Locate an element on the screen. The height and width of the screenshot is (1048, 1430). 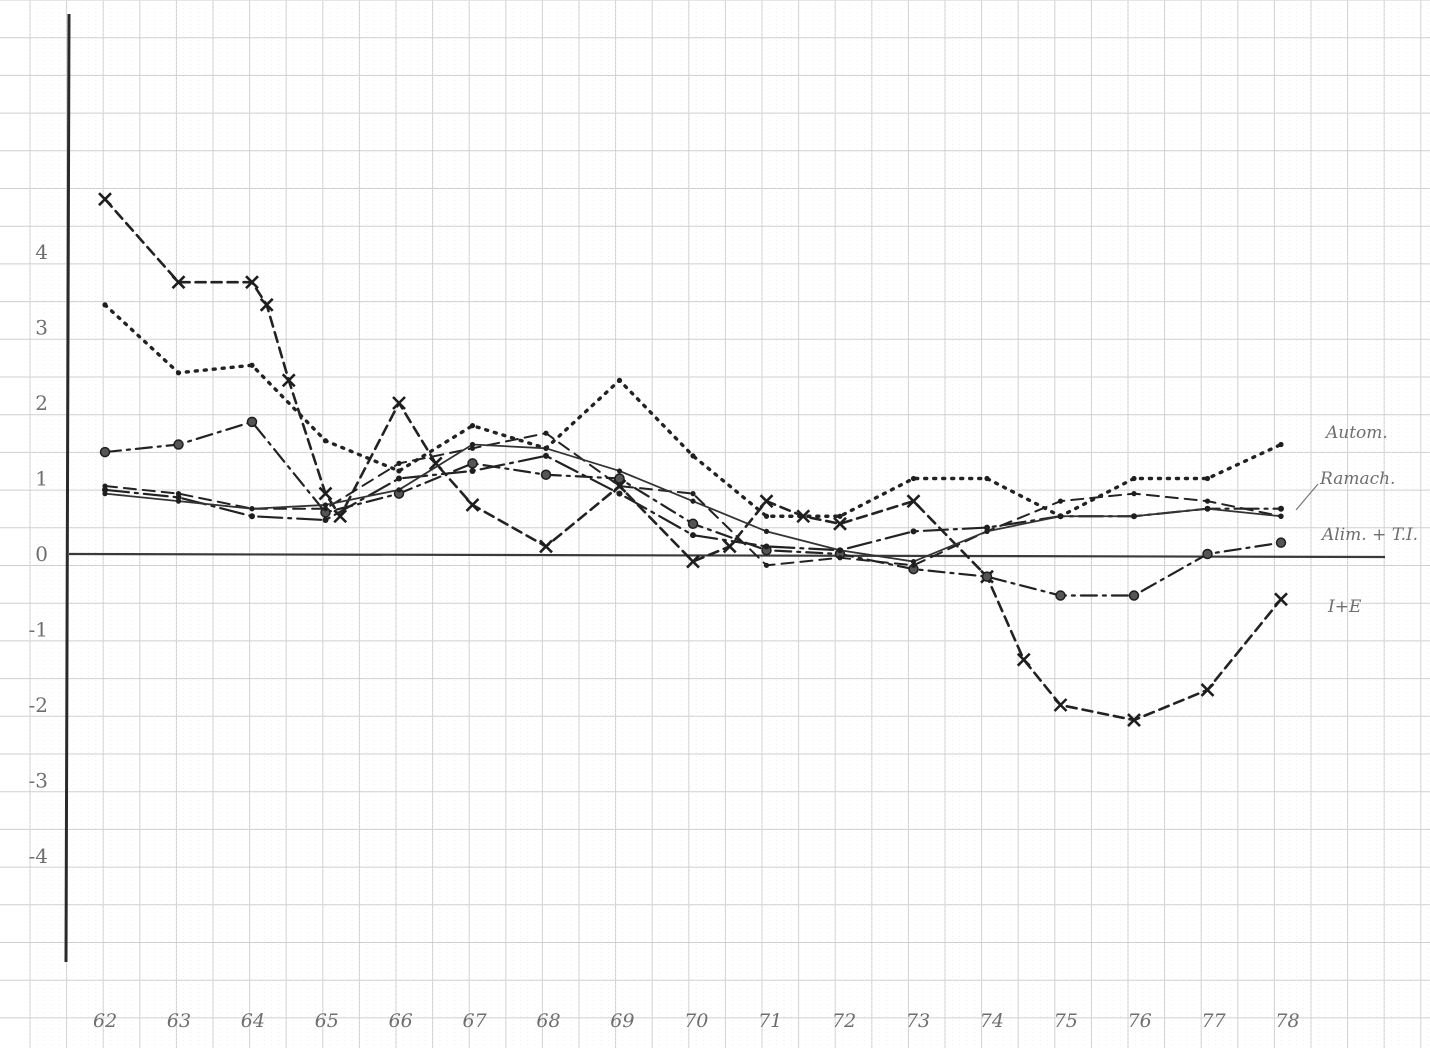
series-ramach is located at coordinates (693, 499).